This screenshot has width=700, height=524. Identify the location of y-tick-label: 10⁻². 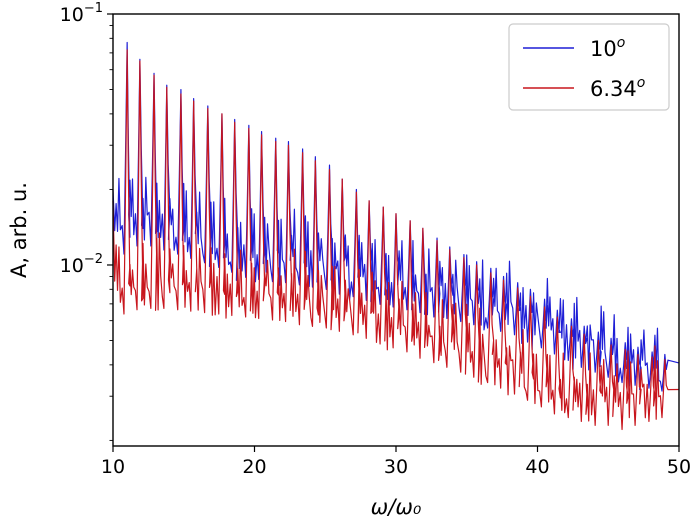
(81, 264).